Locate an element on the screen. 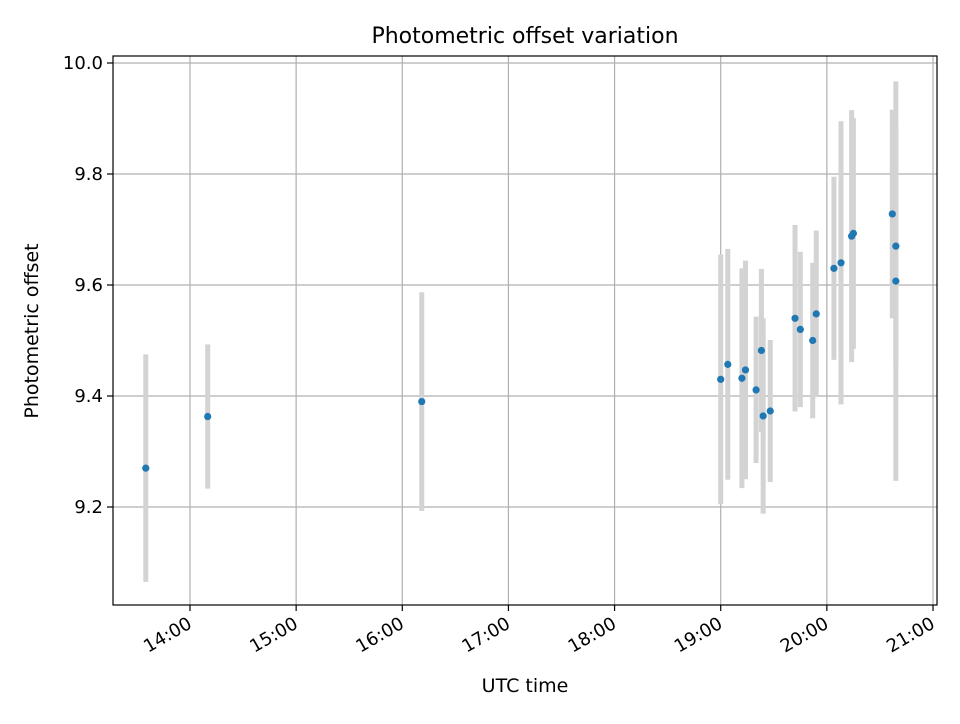 Image resolution: width=960 pixels, height=724 pixels. chart-title: Photometric offset variation is located at coordinates (524, 36).